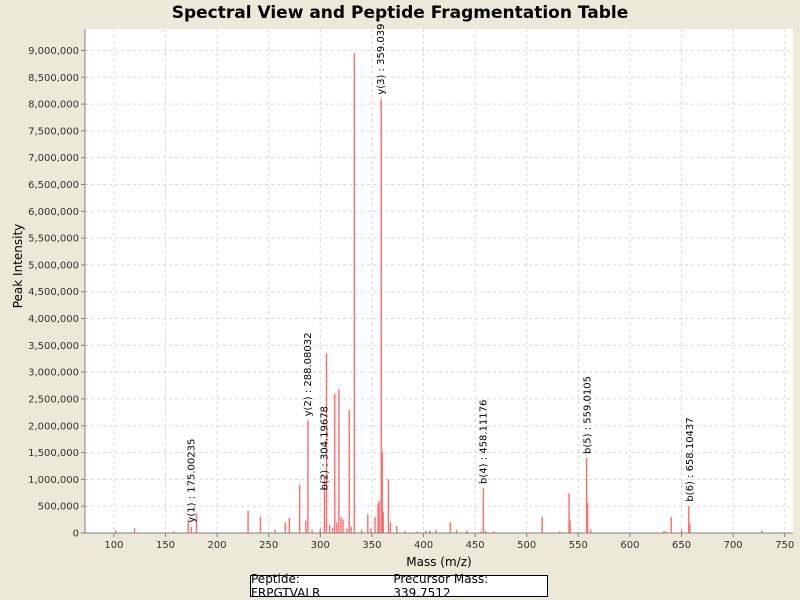 This screenshot has height=600, width=800. What do you see at coordinates (690, 459) in the screenshot?
I see `peak-annotation: b(6) : 658.10437` at bounding box center [690, 459].